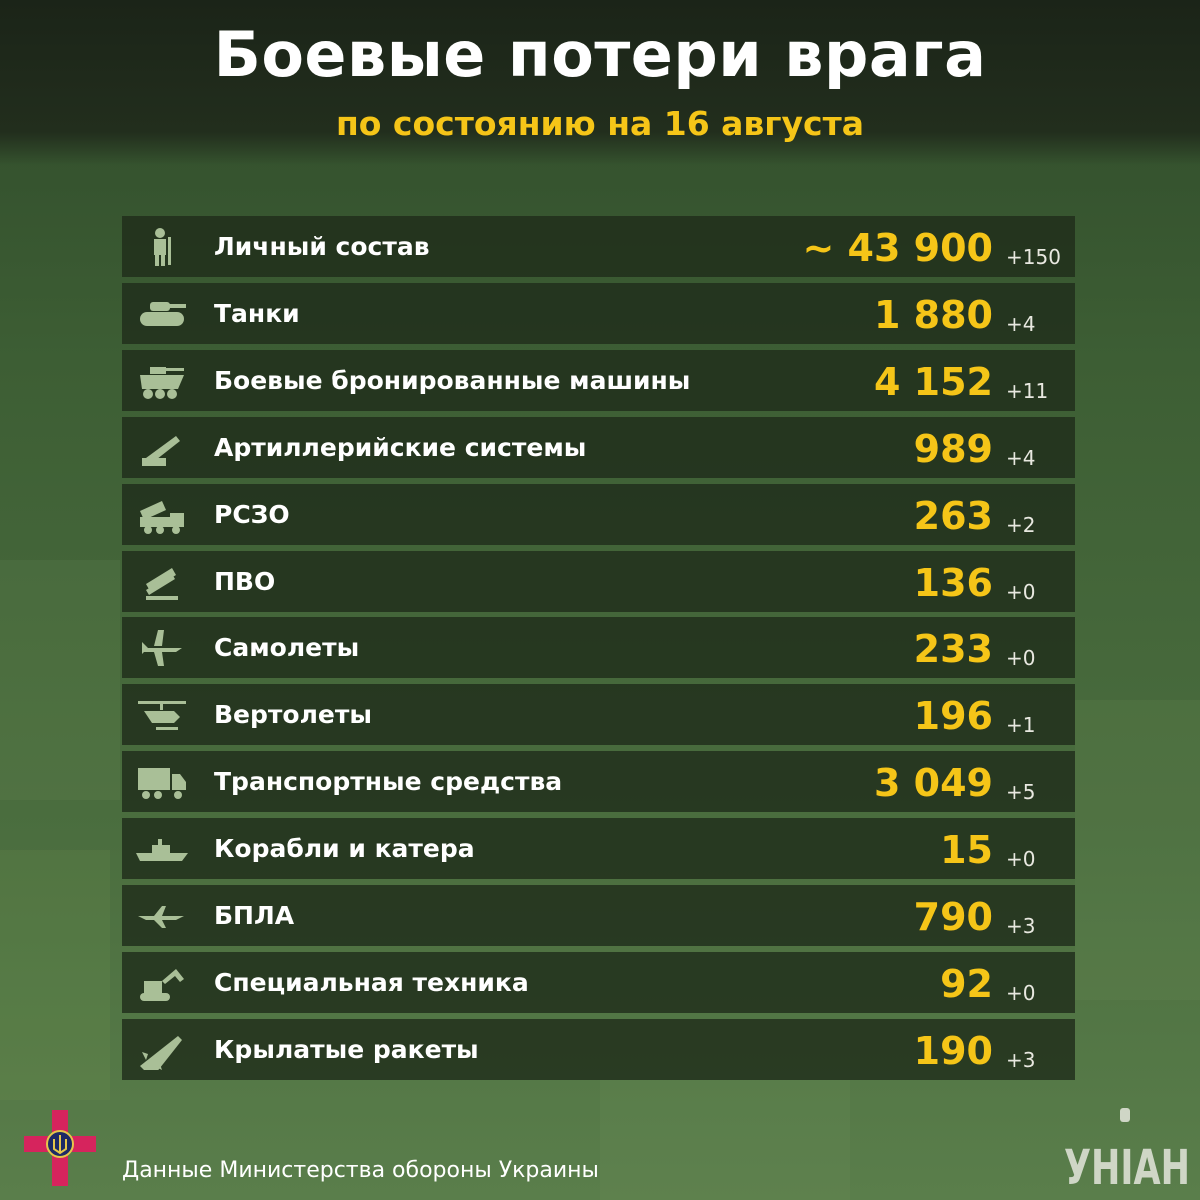 This screenshot has height=1200, width=1200. I want to click on table-row: РСЗО 263 +2, so click(598, 514).